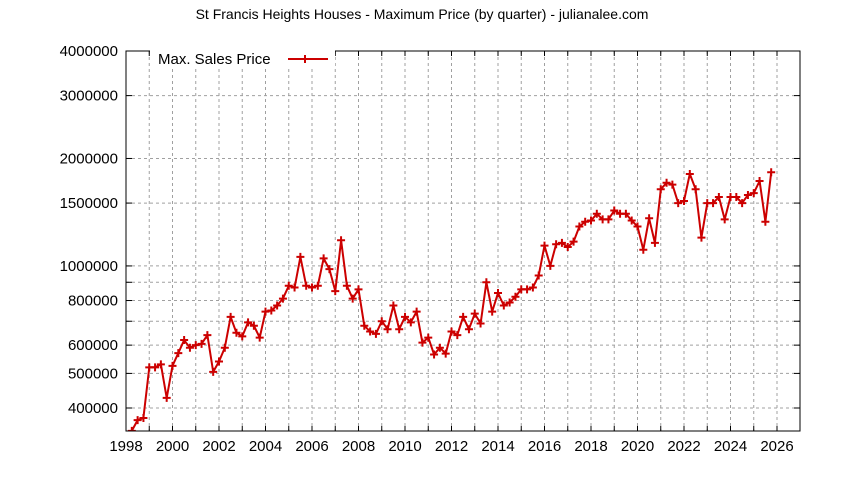 Image resolution: width=844 pixels, height=480 pixels. Describe the element at coordinates (730, 446) in the screenshot. I see `x-tick-label: 2024` at that location.